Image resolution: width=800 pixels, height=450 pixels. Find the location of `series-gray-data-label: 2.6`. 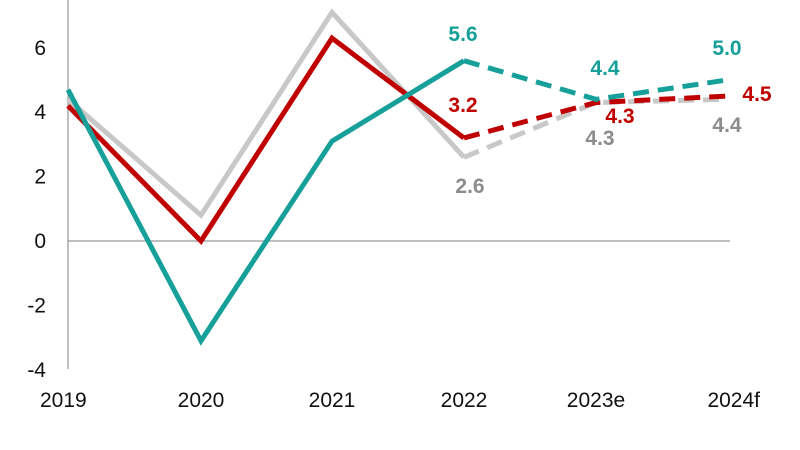

series-gray-data-label: 2.6 is located at coordinates (469, 186).